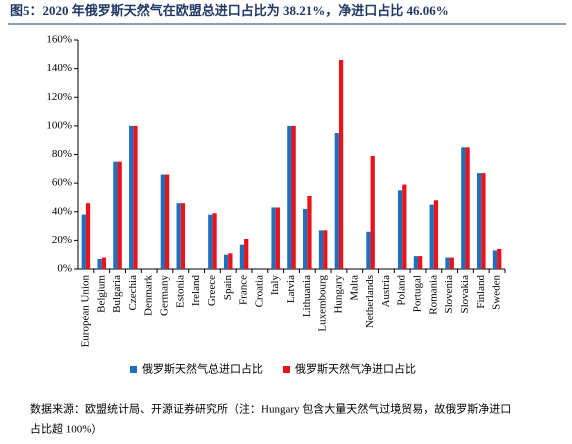 This screenshot has height=444, width=572. What do you see at coordinates (418, 293) in the screenshot?
I see `x-tick-label: Portugal` at bounding box center [418, 293].